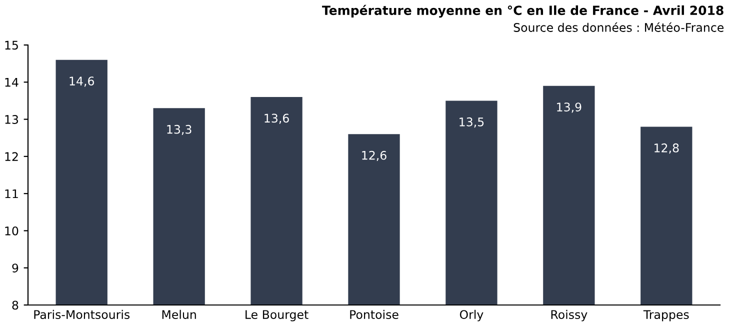  Describe the element at coordinates (11, 119) in the screenshot. I see `y-tick-label: 13` at that location.